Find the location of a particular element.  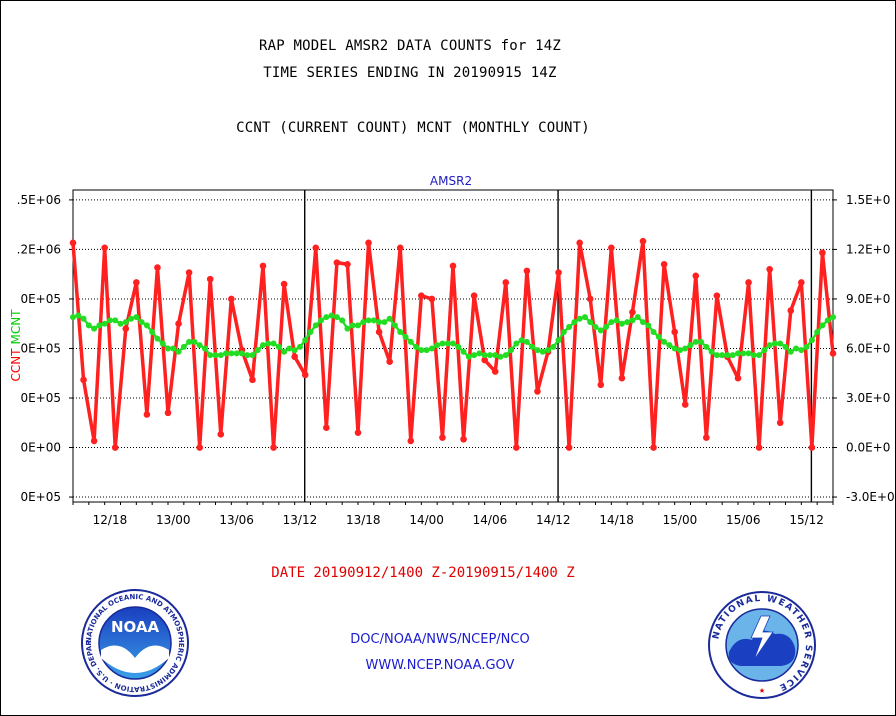

y-label-ccnt: CCNT is located at coordinates (16, 365).